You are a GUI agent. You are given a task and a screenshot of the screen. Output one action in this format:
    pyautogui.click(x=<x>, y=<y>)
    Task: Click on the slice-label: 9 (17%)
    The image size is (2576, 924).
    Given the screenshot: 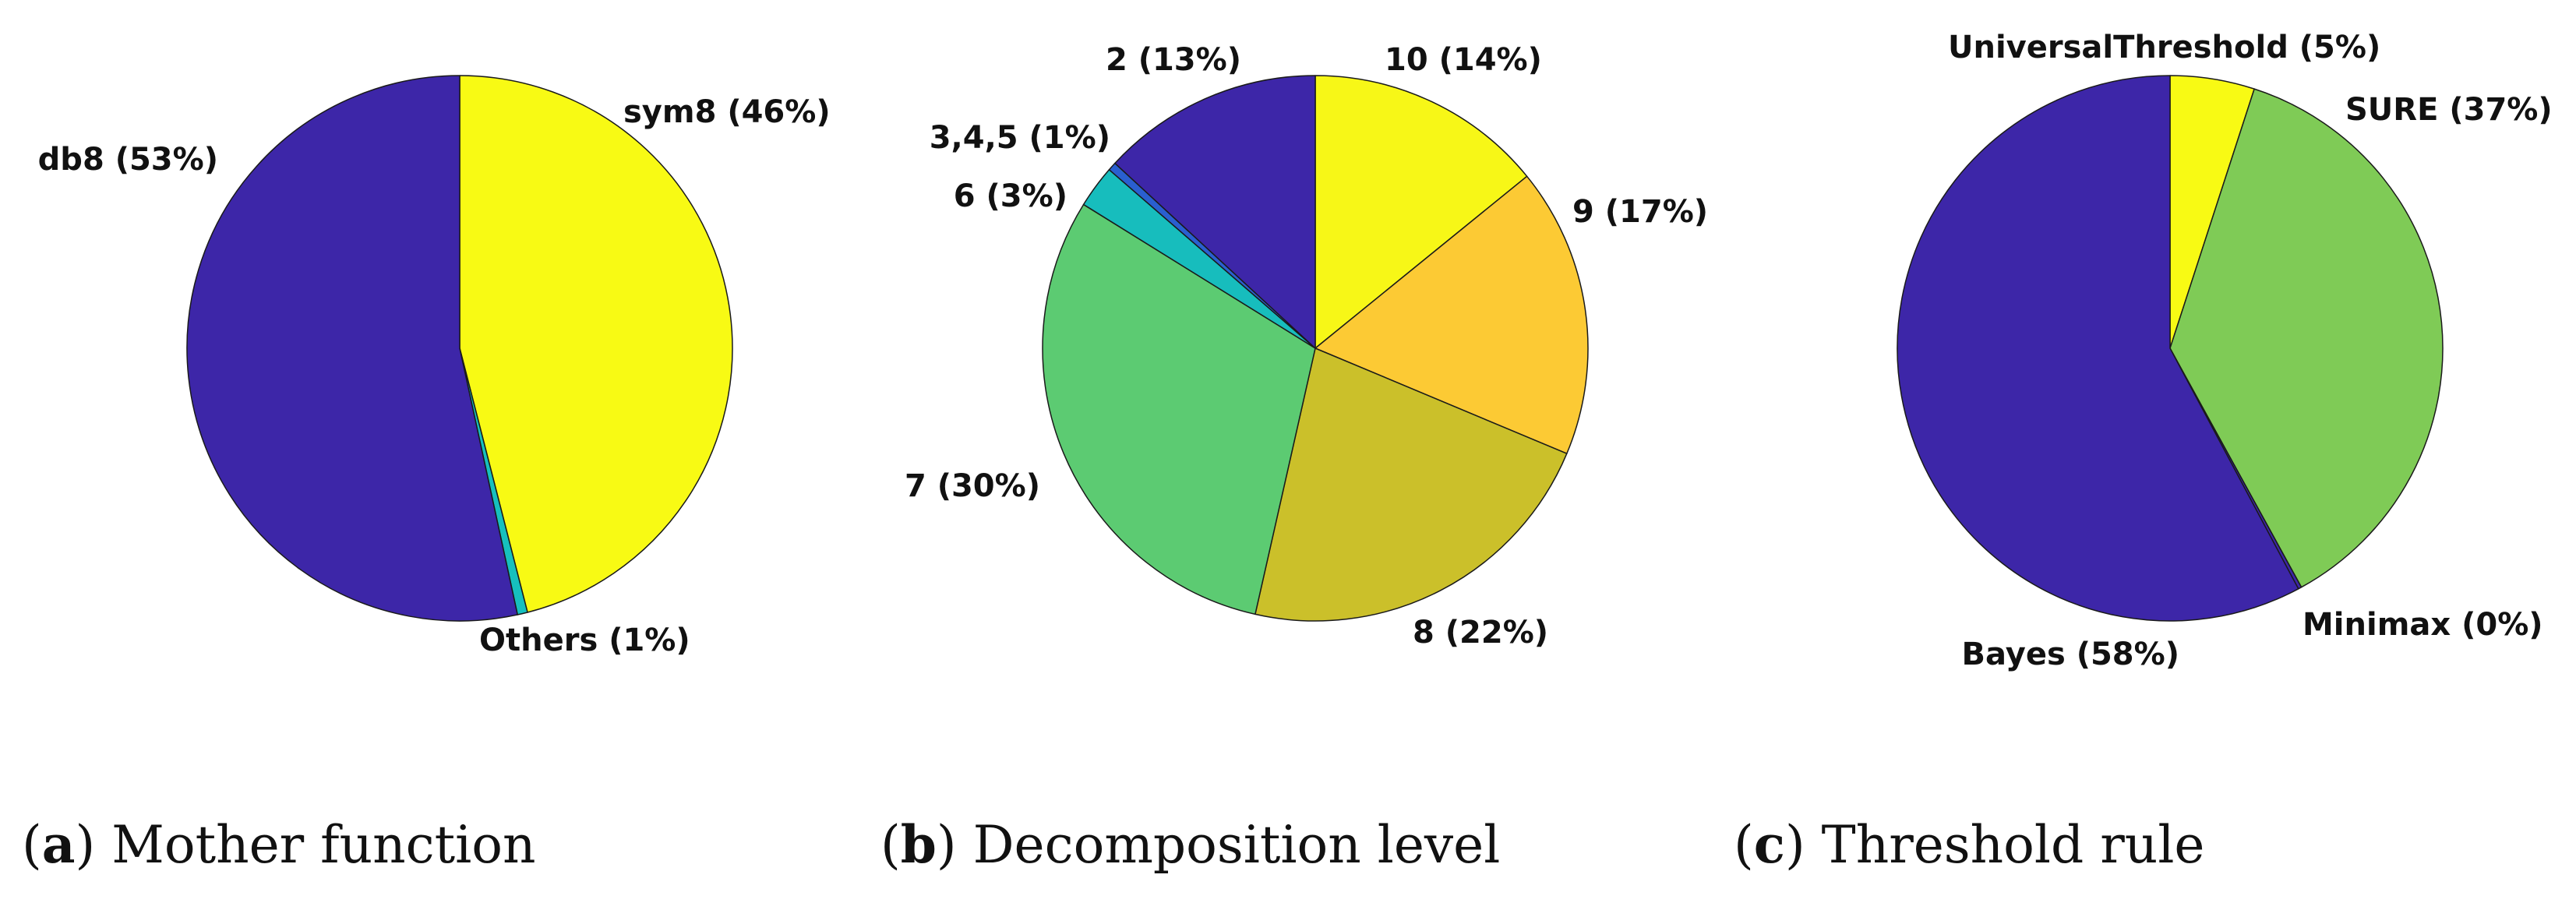 What is the action you would take?
    pyautogui.click(x=1640, y=212)
    